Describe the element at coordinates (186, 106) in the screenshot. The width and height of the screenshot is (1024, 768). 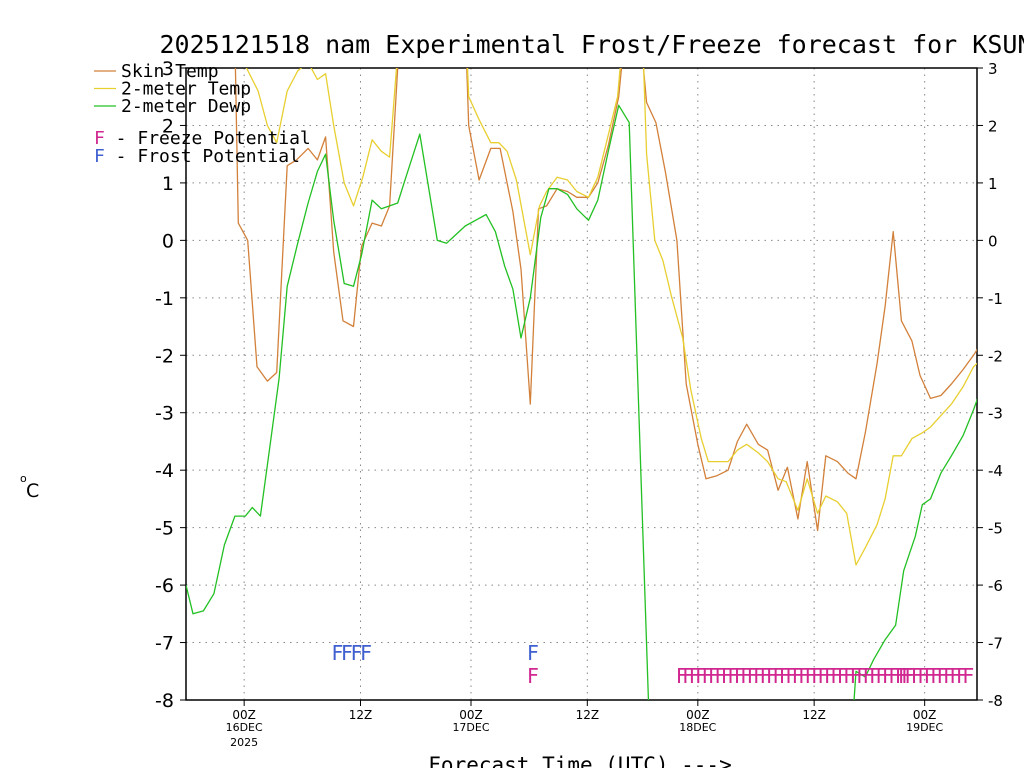
I see `legend-2m-dewp-label: 2-meter Dewp` at that location.